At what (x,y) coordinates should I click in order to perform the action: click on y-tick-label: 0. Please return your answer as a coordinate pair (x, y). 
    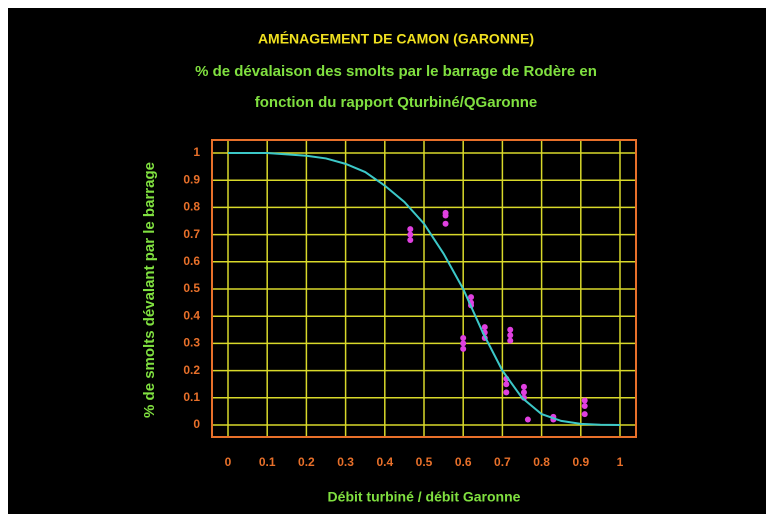
    Looking at the image, I should click on (196, 424).